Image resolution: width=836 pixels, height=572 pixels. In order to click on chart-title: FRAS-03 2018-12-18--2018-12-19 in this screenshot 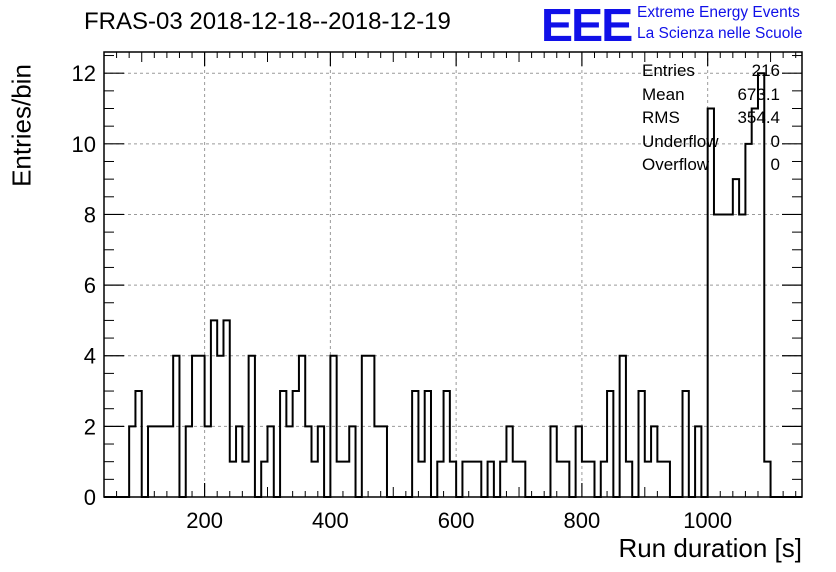, I will do `click(267, 21)`.